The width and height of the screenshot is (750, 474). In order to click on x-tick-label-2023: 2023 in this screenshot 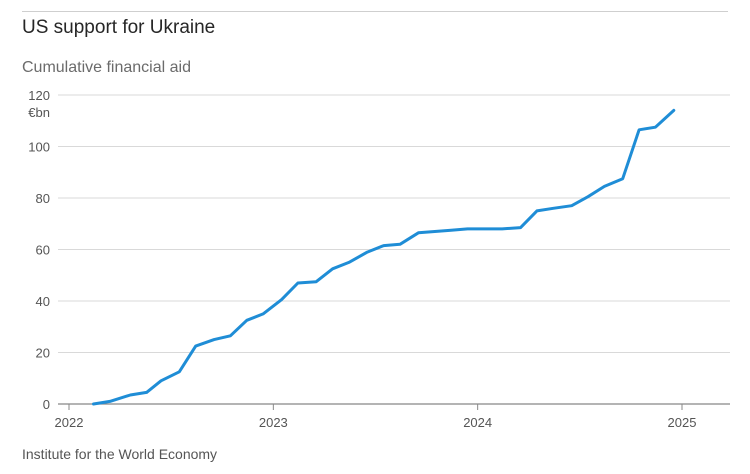, I will do `click(273, 422)`.